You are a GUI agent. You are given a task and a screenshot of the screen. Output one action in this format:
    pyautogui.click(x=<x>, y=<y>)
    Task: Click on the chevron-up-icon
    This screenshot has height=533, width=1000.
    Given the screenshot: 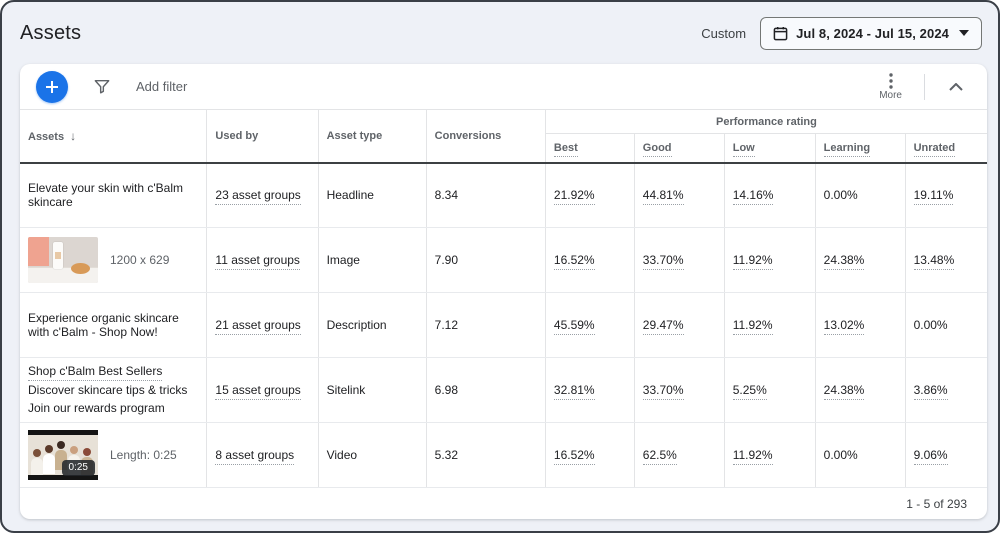 What is the action you would take?
    pyautogui.click(x=956, y=86)
    